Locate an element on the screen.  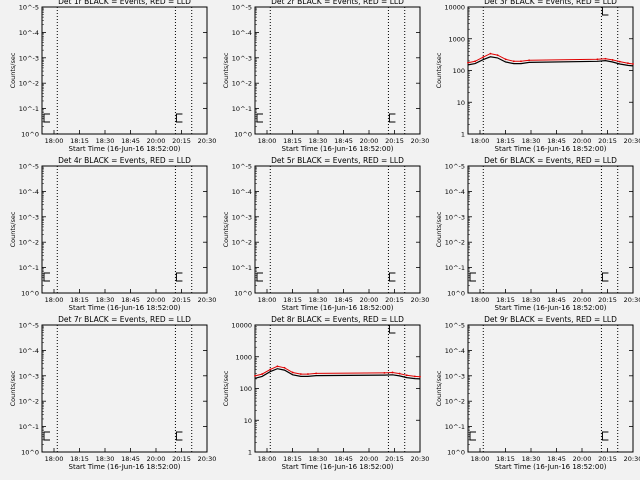
y-tick-label: 10^-1 is located at coordinates (242, 109).